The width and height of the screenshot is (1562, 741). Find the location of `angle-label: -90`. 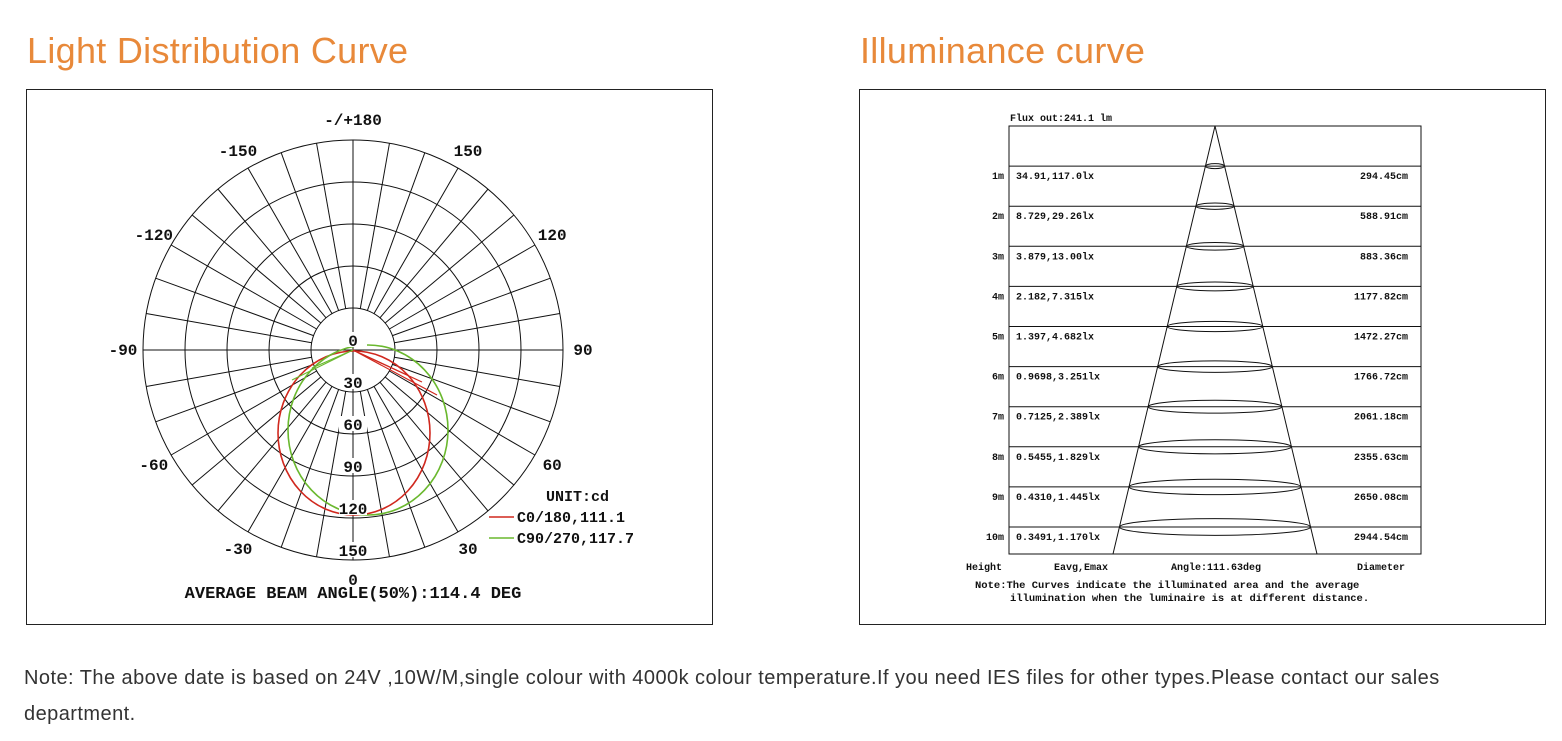

angle-label: -90 is located at coordinates (123, 351).